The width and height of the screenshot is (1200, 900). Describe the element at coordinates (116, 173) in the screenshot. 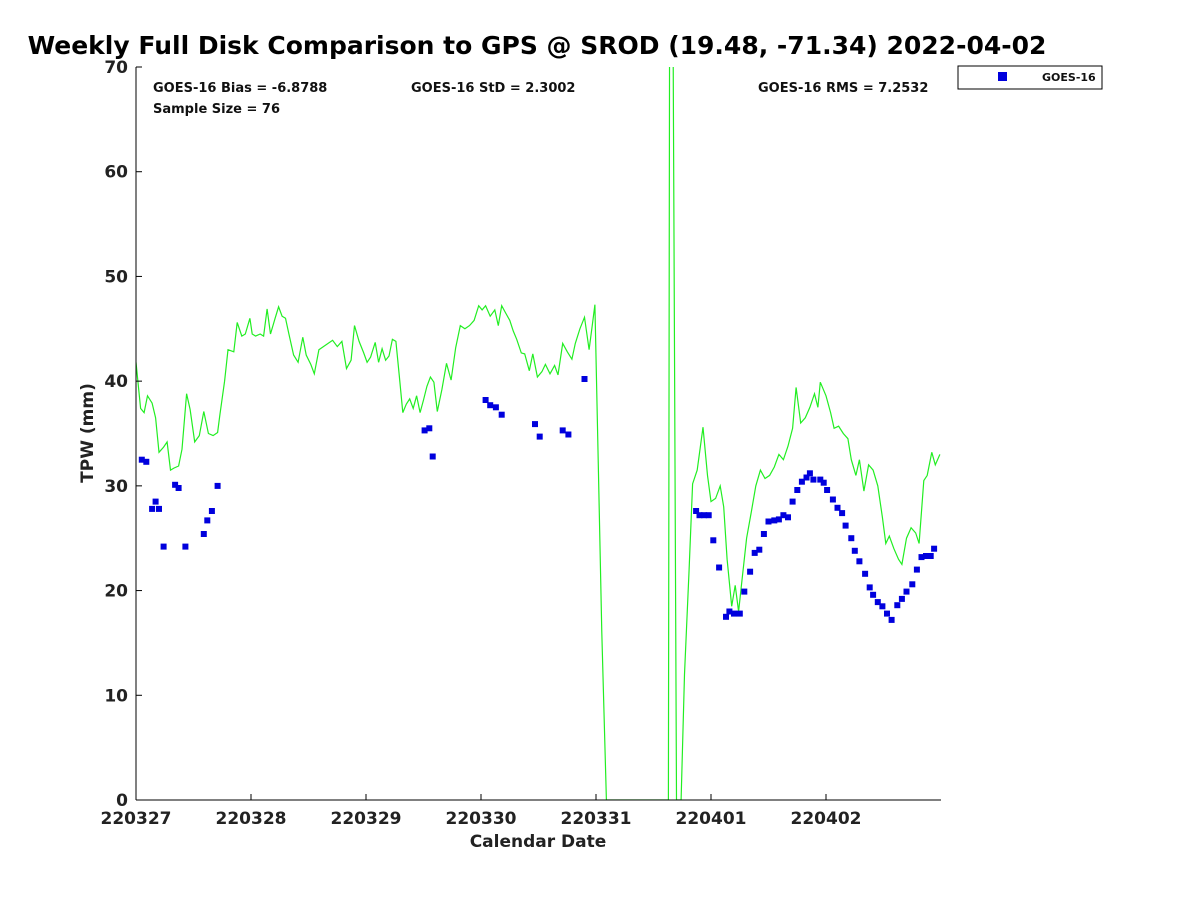

I see `y-tick-label: 60` at that location.